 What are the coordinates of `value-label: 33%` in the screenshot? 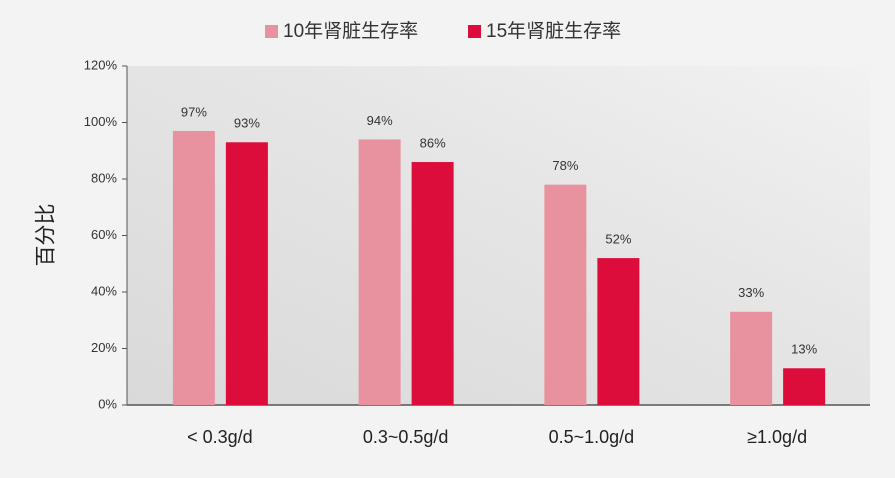 It's located at (751, 292).